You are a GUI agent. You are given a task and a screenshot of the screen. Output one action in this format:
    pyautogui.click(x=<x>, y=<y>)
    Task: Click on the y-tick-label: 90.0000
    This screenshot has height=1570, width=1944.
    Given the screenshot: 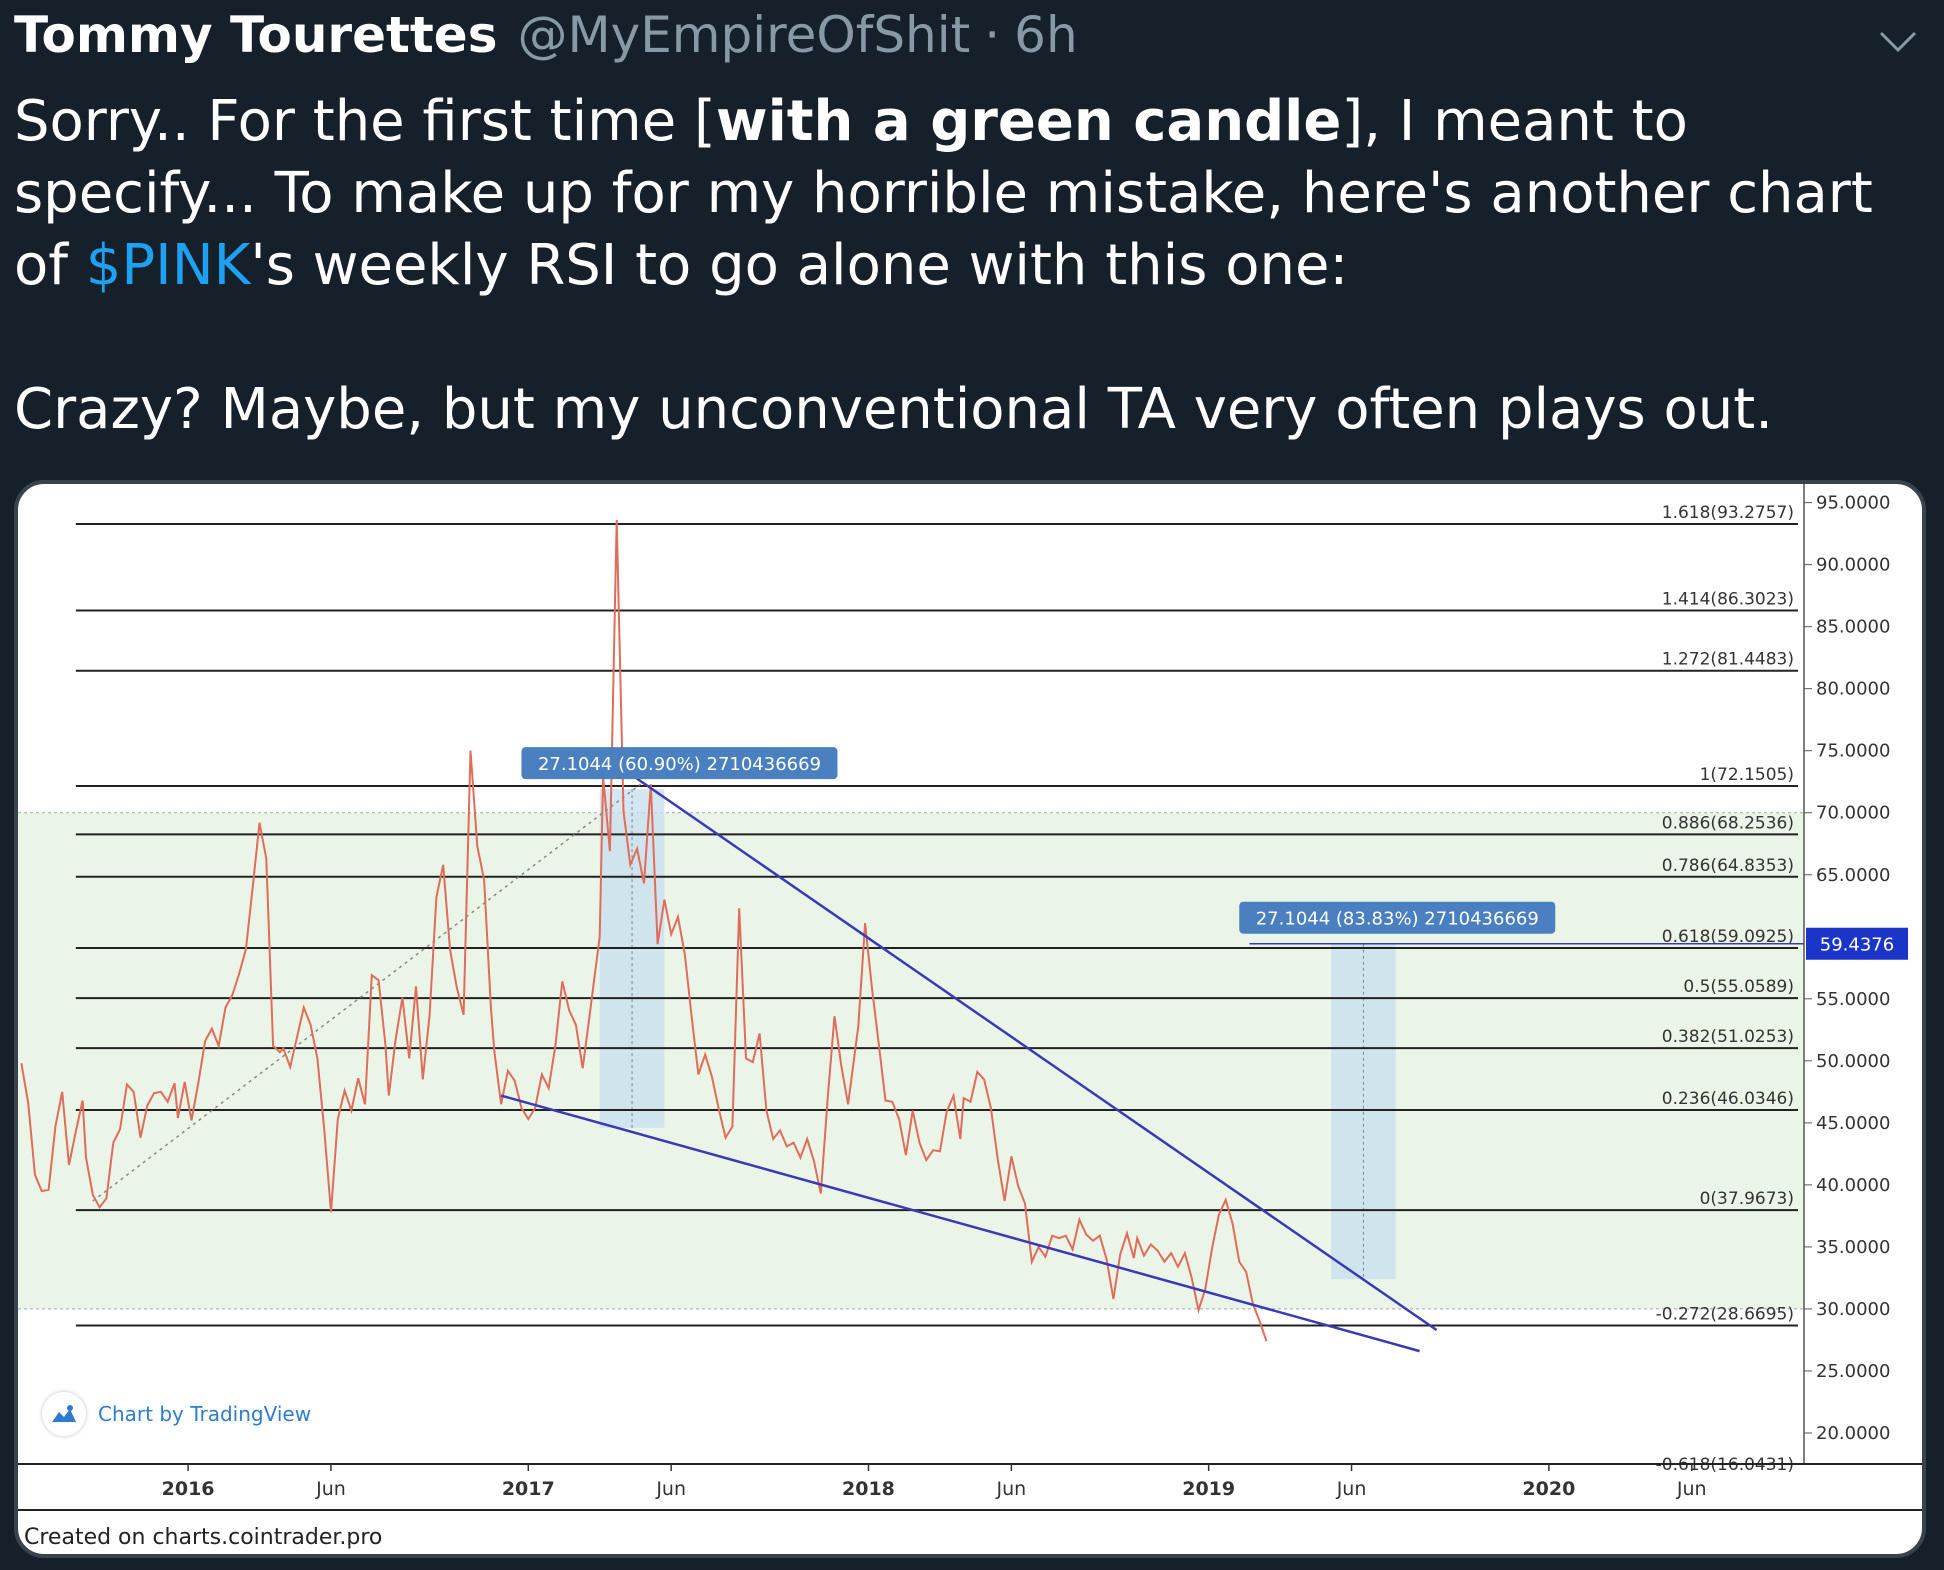 What is the action you would take?
    pyautogui.click(x=1853, y=565)
    